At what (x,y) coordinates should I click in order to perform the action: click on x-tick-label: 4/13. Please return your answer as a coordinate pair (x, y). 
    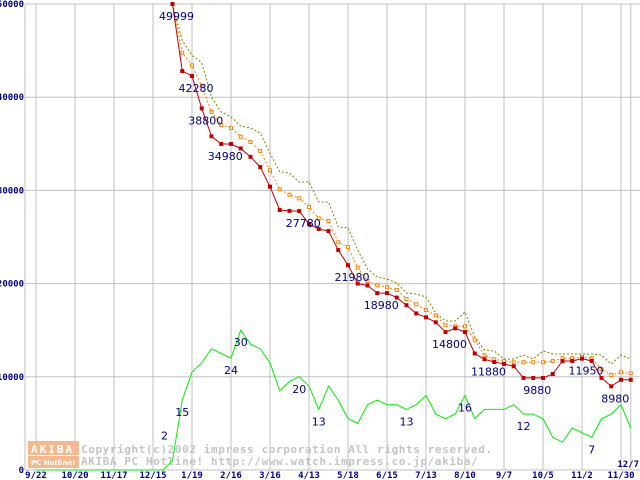
    Looking at the image, I should click on (309, 475).